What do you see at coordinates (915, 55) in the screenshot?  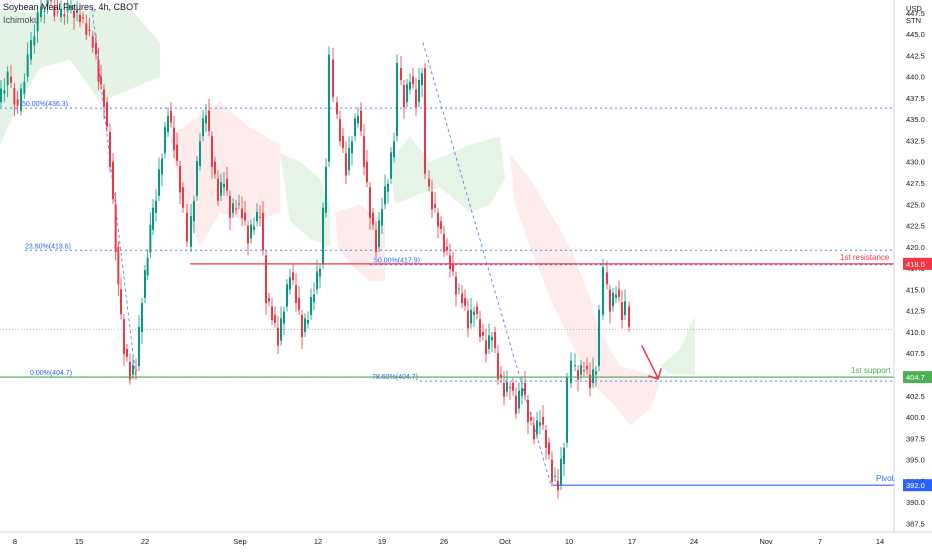 I see `y-tick-label: 442.5` at bounding box center [915, 55].